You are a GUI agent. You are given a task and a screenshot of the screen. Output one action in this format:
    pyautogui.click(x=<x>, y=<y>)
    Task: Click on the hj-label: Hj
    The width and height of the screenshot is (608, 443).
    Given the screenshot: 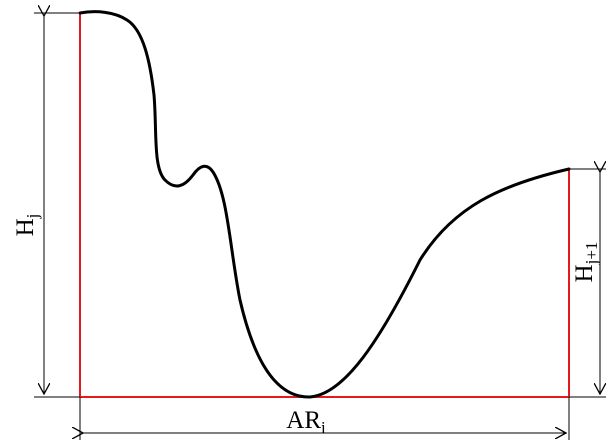 What is the action you would take?
    pyautogui.click(x=27, y=225)
    